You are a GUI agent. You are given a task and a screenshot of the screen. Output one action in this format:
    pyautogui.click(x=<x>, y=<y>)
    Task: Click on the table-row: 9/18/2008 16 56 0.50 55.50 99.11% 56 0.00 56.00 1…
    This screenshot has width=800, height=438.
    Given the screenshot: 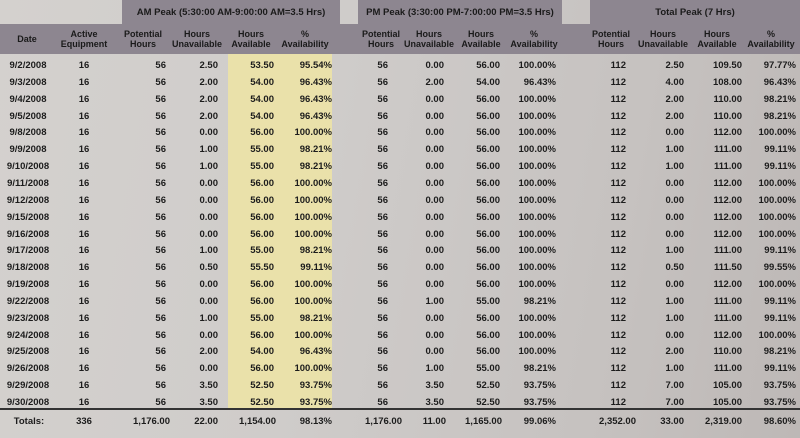 What is the action you would take?
    pyautogui.click(x=400, y=267)
    